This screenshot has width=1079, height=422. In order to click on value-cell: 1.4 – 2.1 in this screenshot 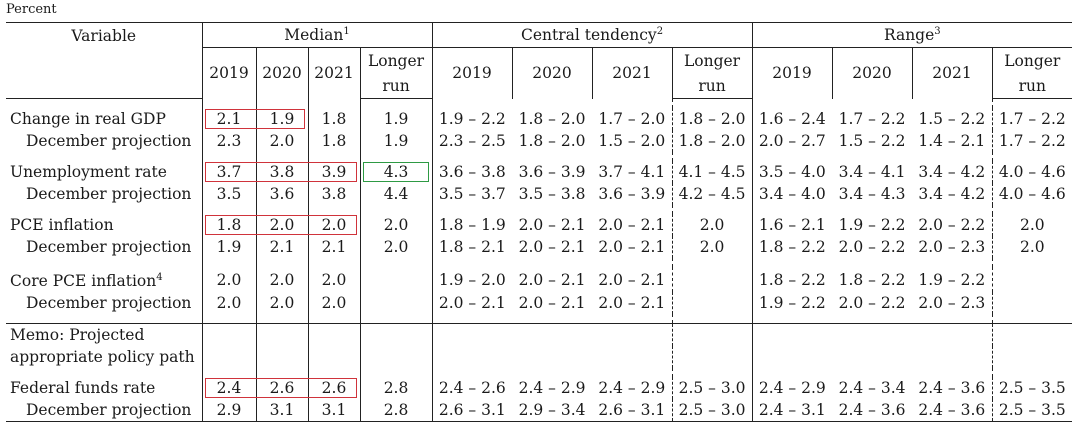, I will do `click(952, 141)`.